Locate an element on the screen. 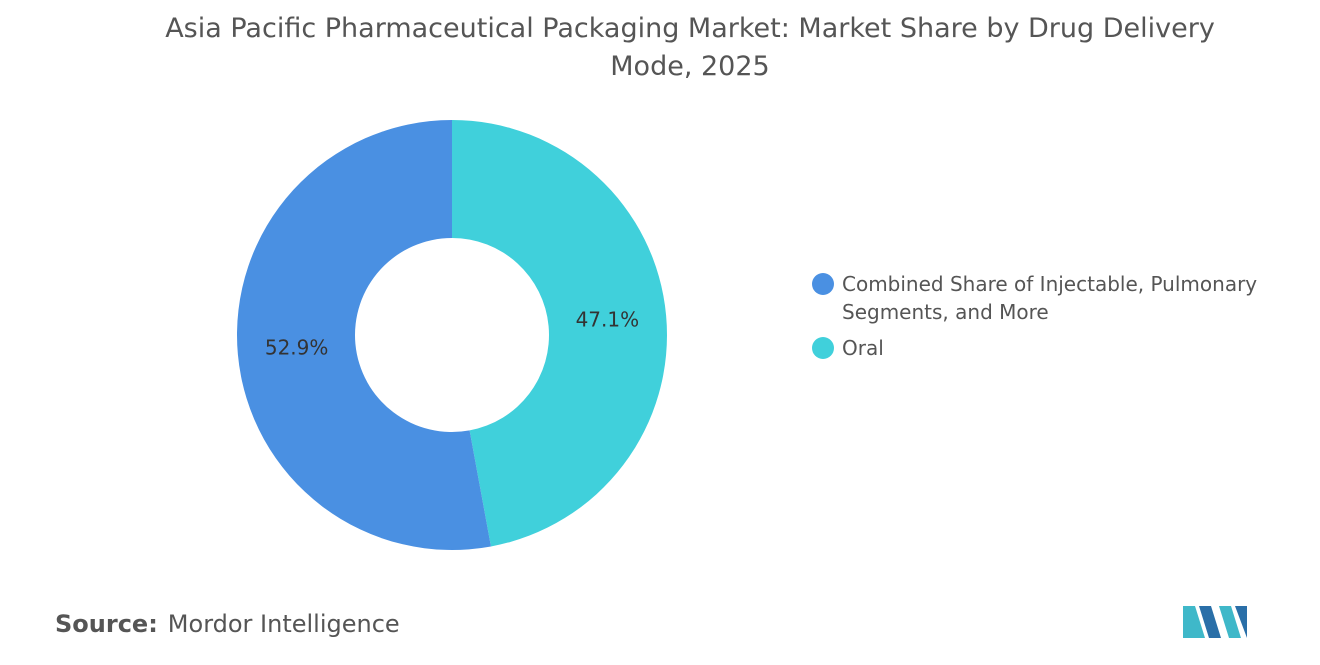 The width and height of the screenshot is (1320, 665). data-label: 52.9% is located at coordinates (297, 348).